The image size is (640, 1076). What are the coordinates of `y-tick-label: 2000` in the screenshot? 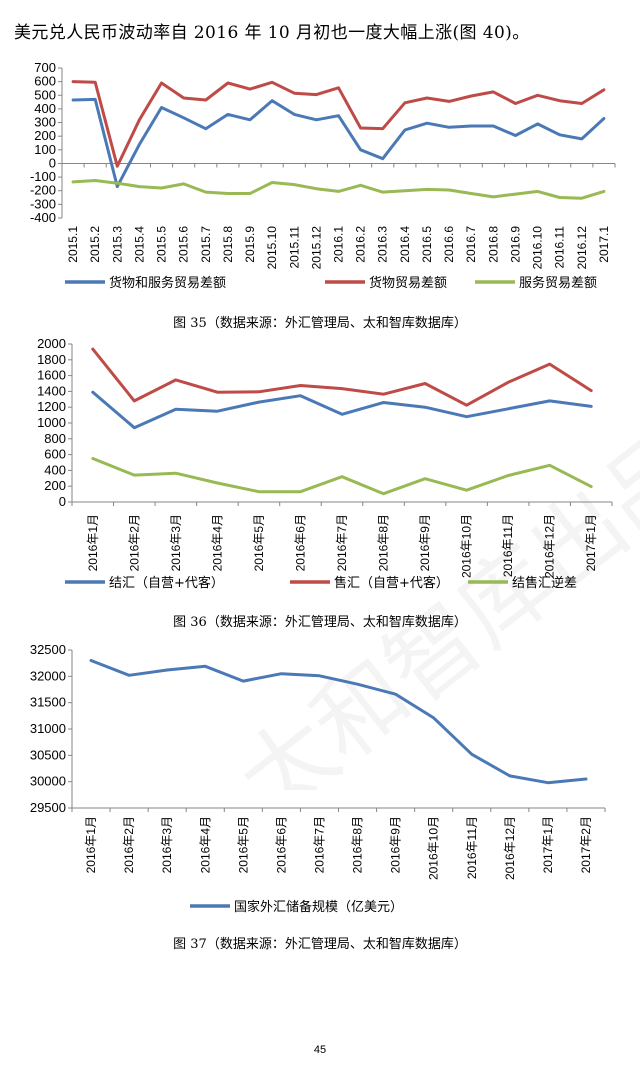 It's located at (51, 343).